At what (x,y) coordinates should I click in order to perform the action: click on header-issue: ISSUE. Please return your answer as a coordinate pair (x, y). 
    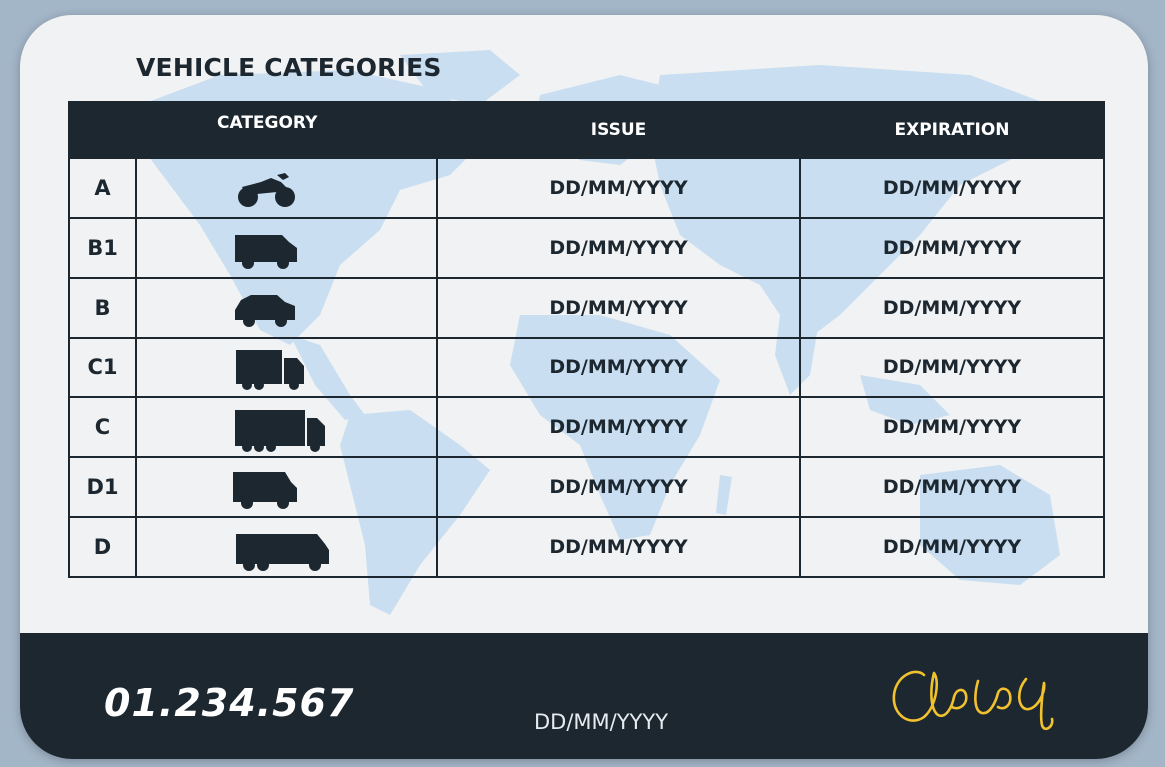
    Looking at the image, I should click on (618, 130).